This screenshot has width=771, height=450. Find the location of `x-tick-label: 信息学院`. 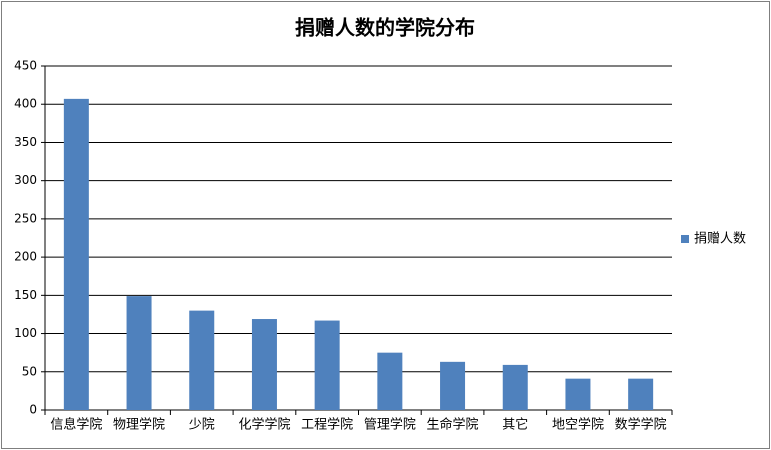

x-tick-label: 信息学院 is located at coordinates (76, 425).